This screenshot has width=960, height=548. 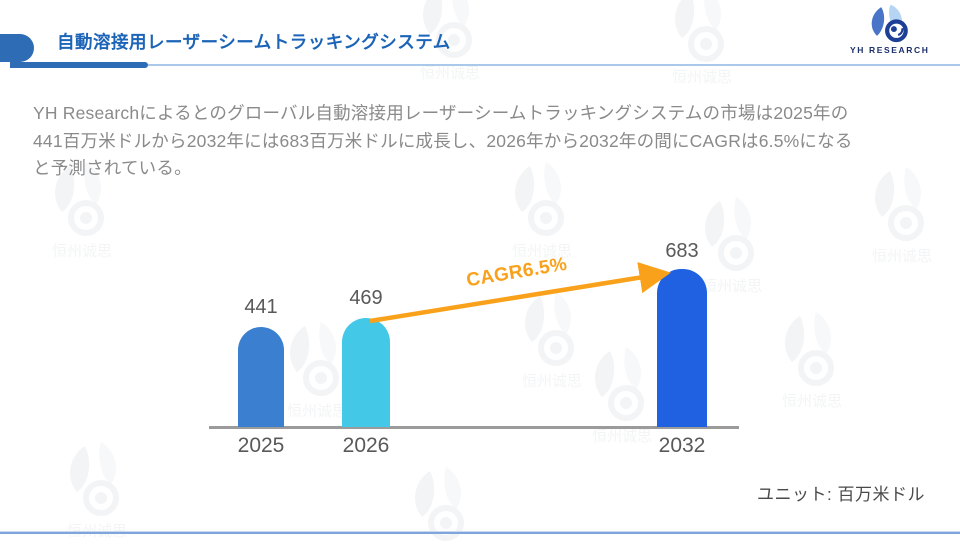 What do you see at coordinates (366, 298) in the screenshot?
I see `value-label-2026: 469` at bounding box center [366, 298].